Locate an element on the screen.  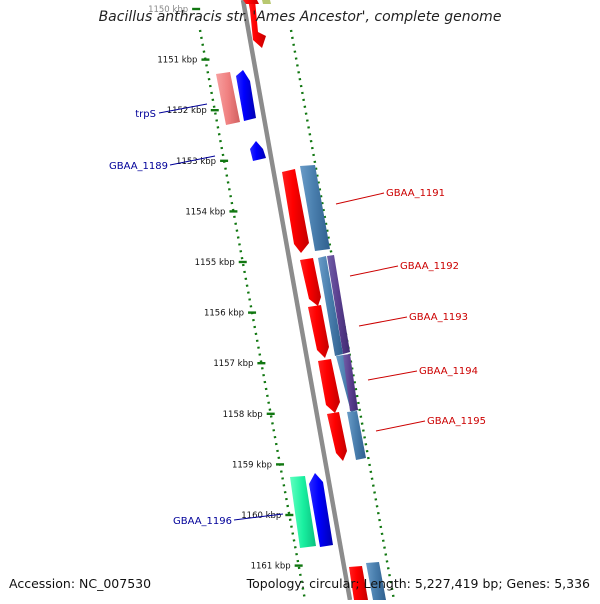
gene-box-GBAA_1192-overlap is located at coordinates (338, 304).